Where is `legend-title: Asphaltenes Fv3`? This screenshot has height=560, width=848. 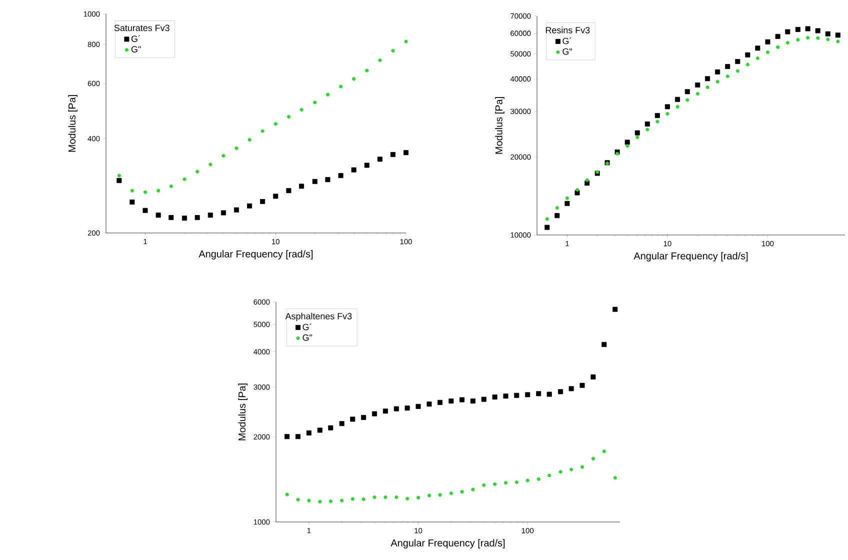
legend-title: Asphaltenes Fv3 is located at coordinates (318, 317).